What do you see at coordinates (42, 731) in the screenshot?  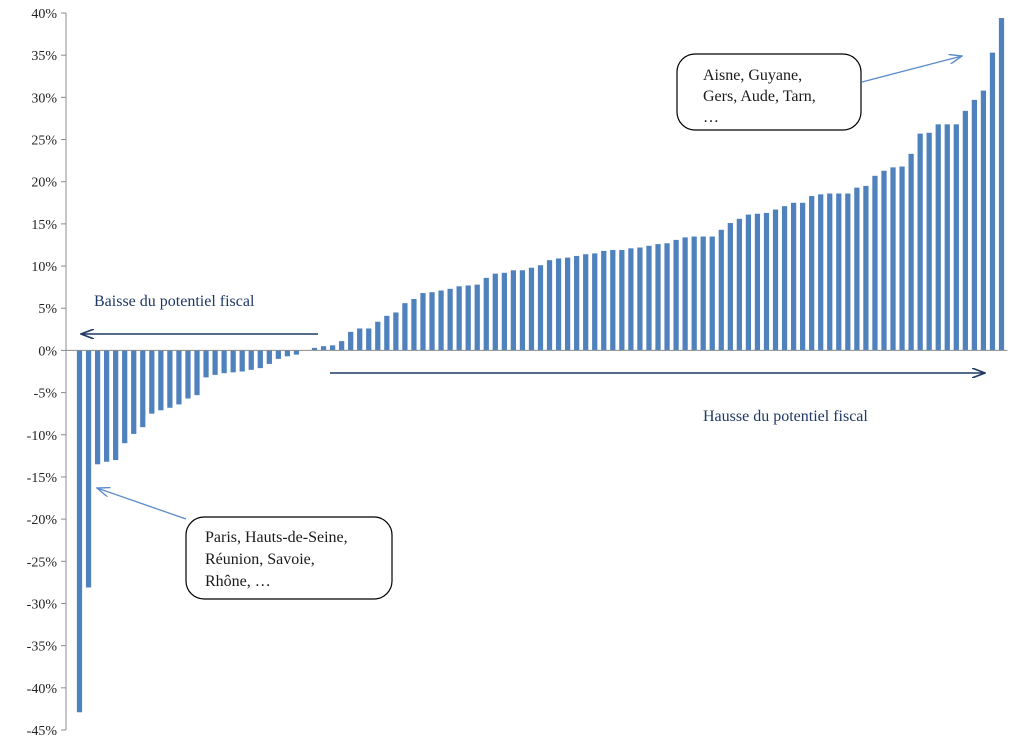 I see `y-tick-label: -45%` at bounding box center [42, 731].